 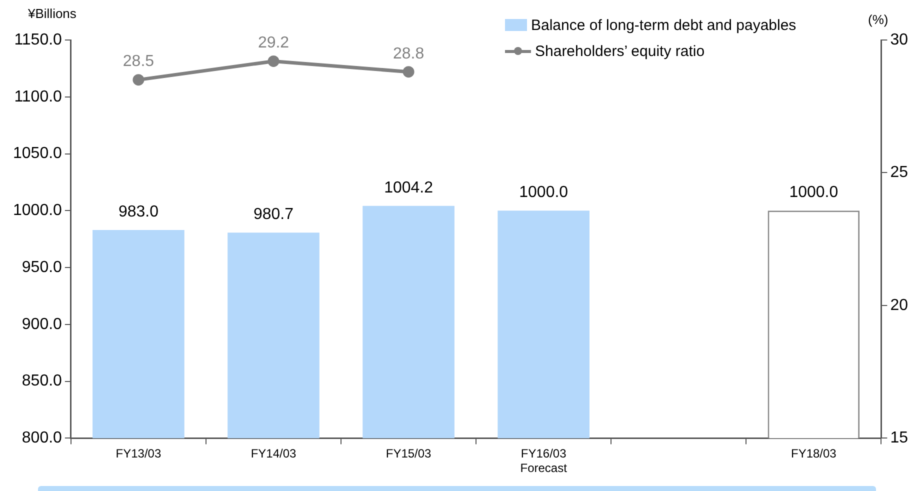 I want to click on y-axis-title: ¥Billions, so click(x=52, y=13).